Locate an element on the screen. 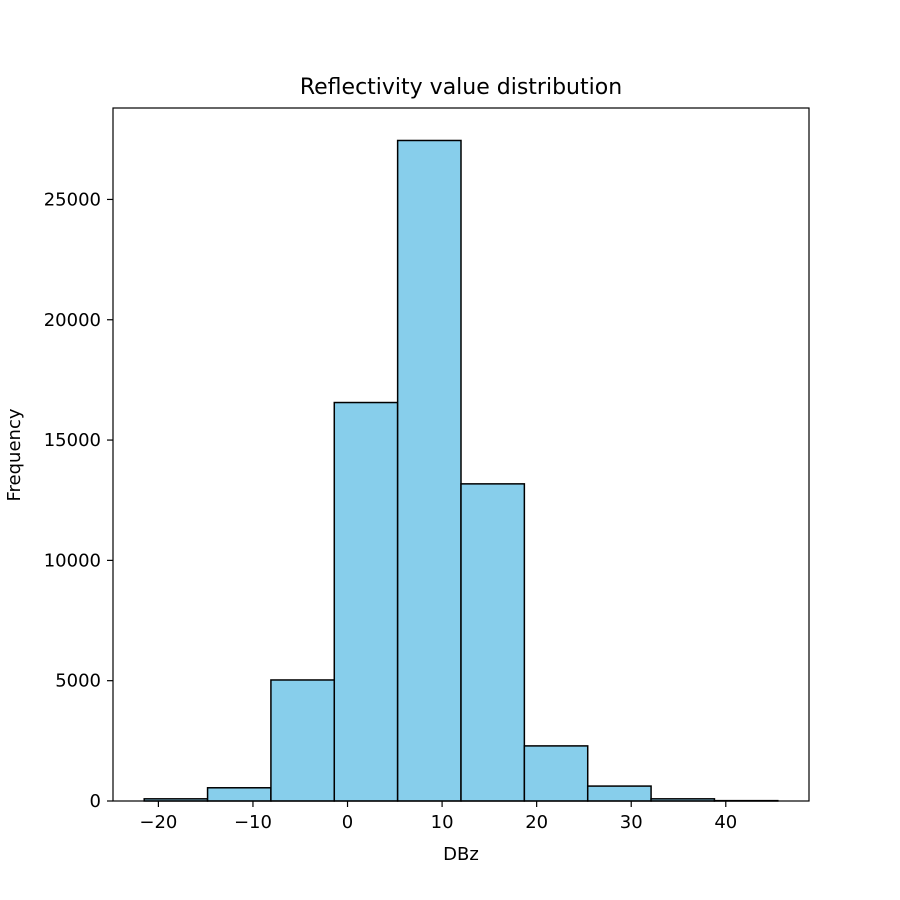  y-tick-label: 0 is located at coordinates (95, 801).